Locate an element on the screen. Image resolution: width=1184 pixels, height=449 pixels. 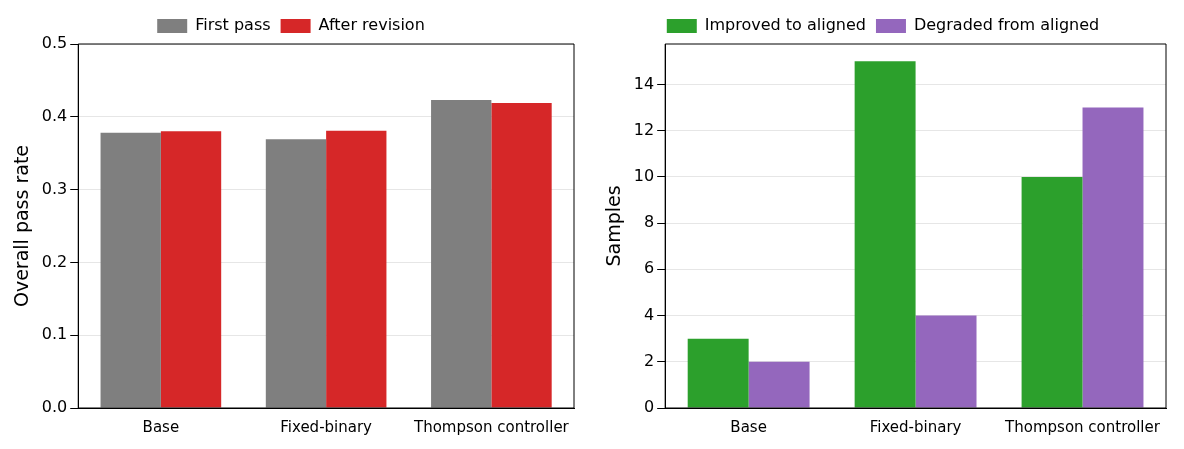
legend-label: First pass is located at coordinates (233, 25).